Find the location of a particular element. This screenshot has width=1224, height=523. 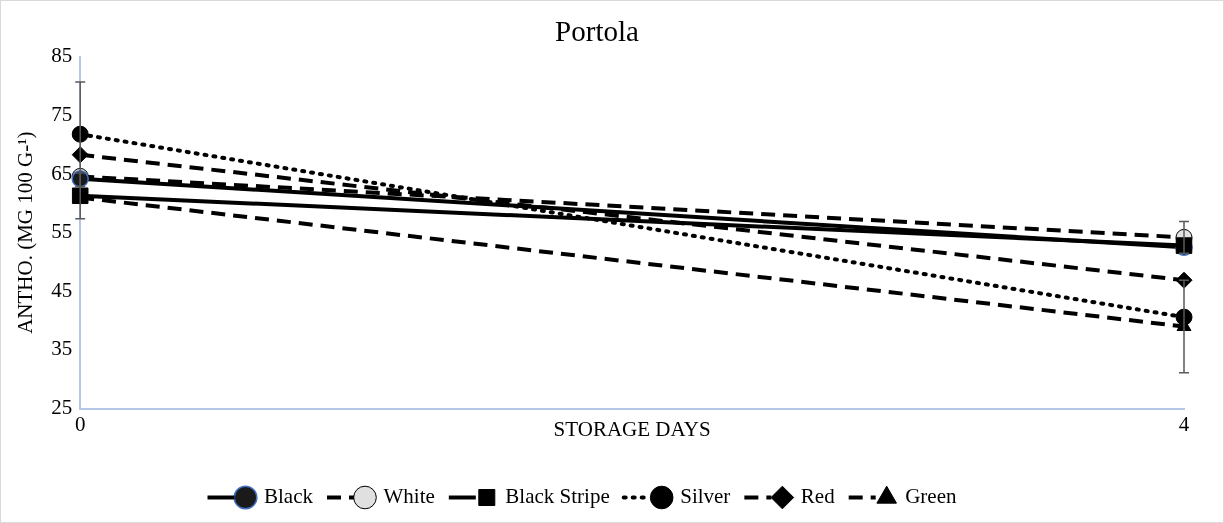

y-tick-label: 35 is located at coordinates (62, 348).